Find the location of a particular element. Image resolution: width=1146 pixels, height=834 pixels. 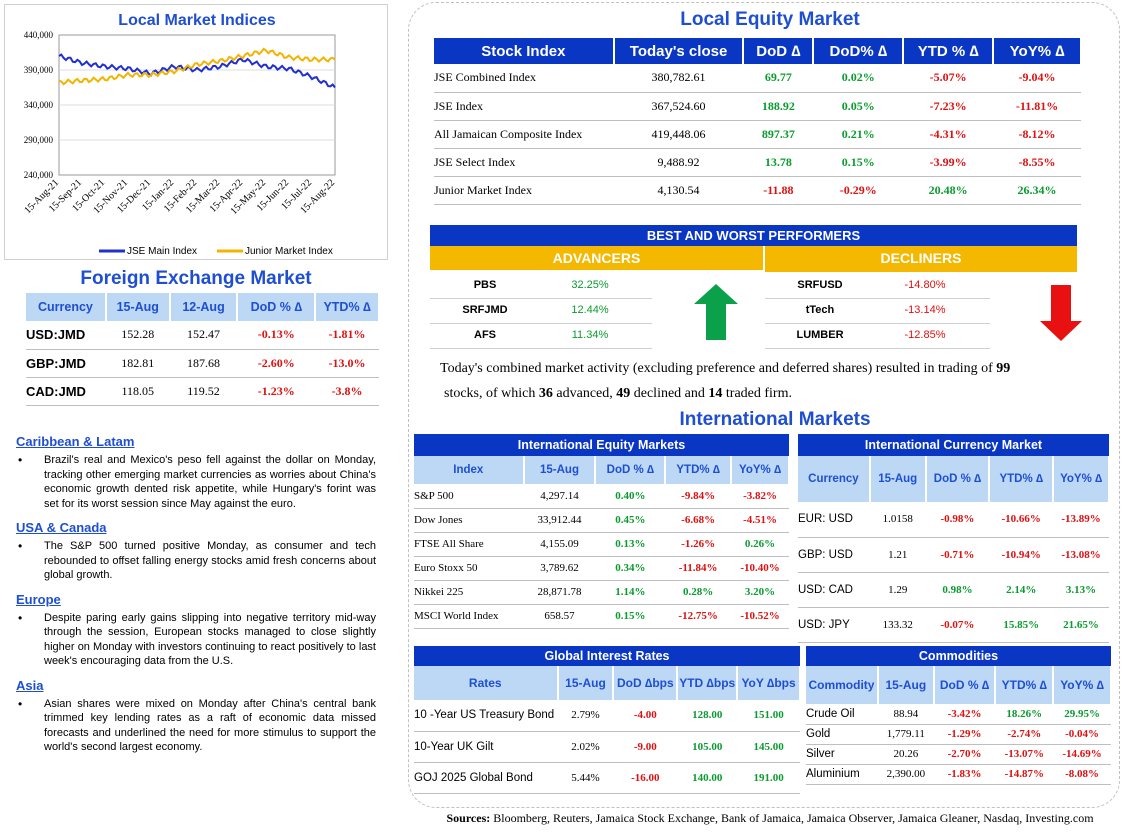

legend-label: Junior Market Index is located at coordinates (289, 251).